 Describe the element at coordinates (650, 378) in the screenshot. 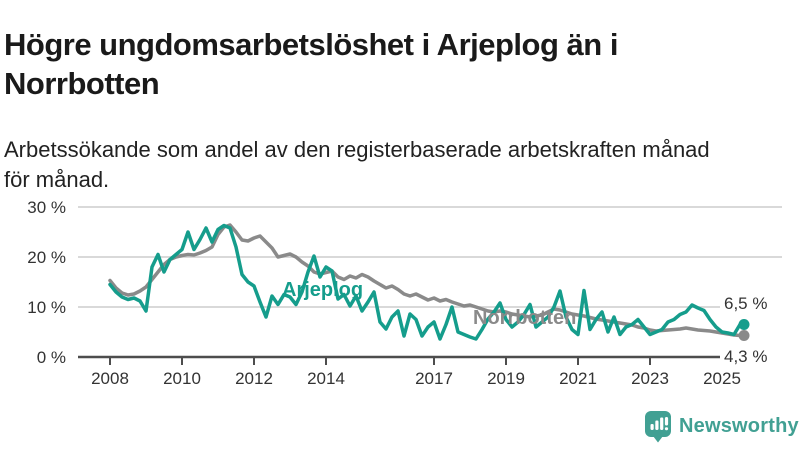

I see `svg-text: 2023` at that location.